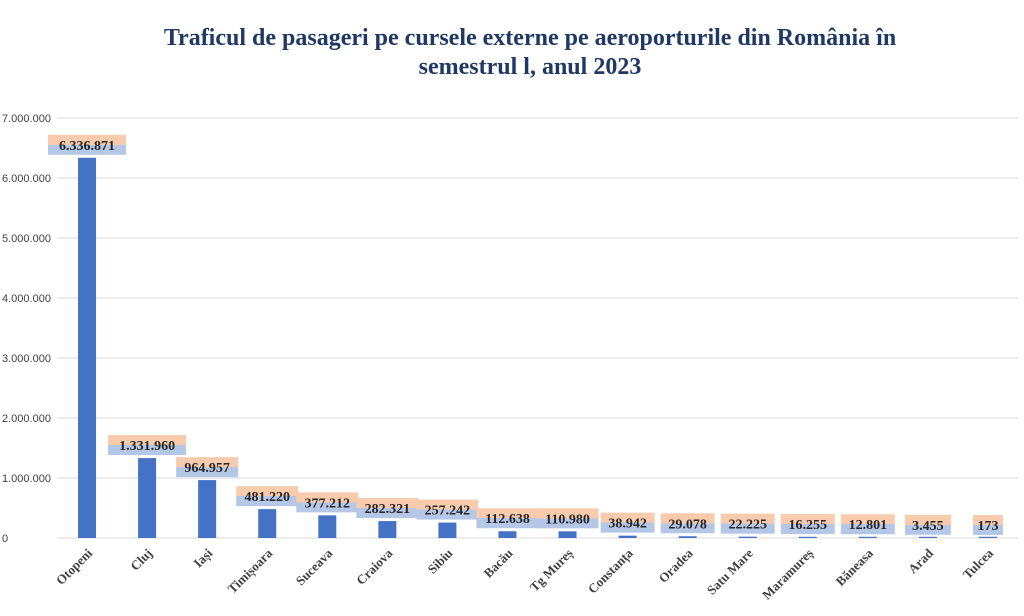 Image resolution: width=1024 pixels, height=616 pixels. What do you see at coordinates (251, 571) in the screenshot?
I see `x-tick-label: Timișoara` at bounding box center [251, 571].